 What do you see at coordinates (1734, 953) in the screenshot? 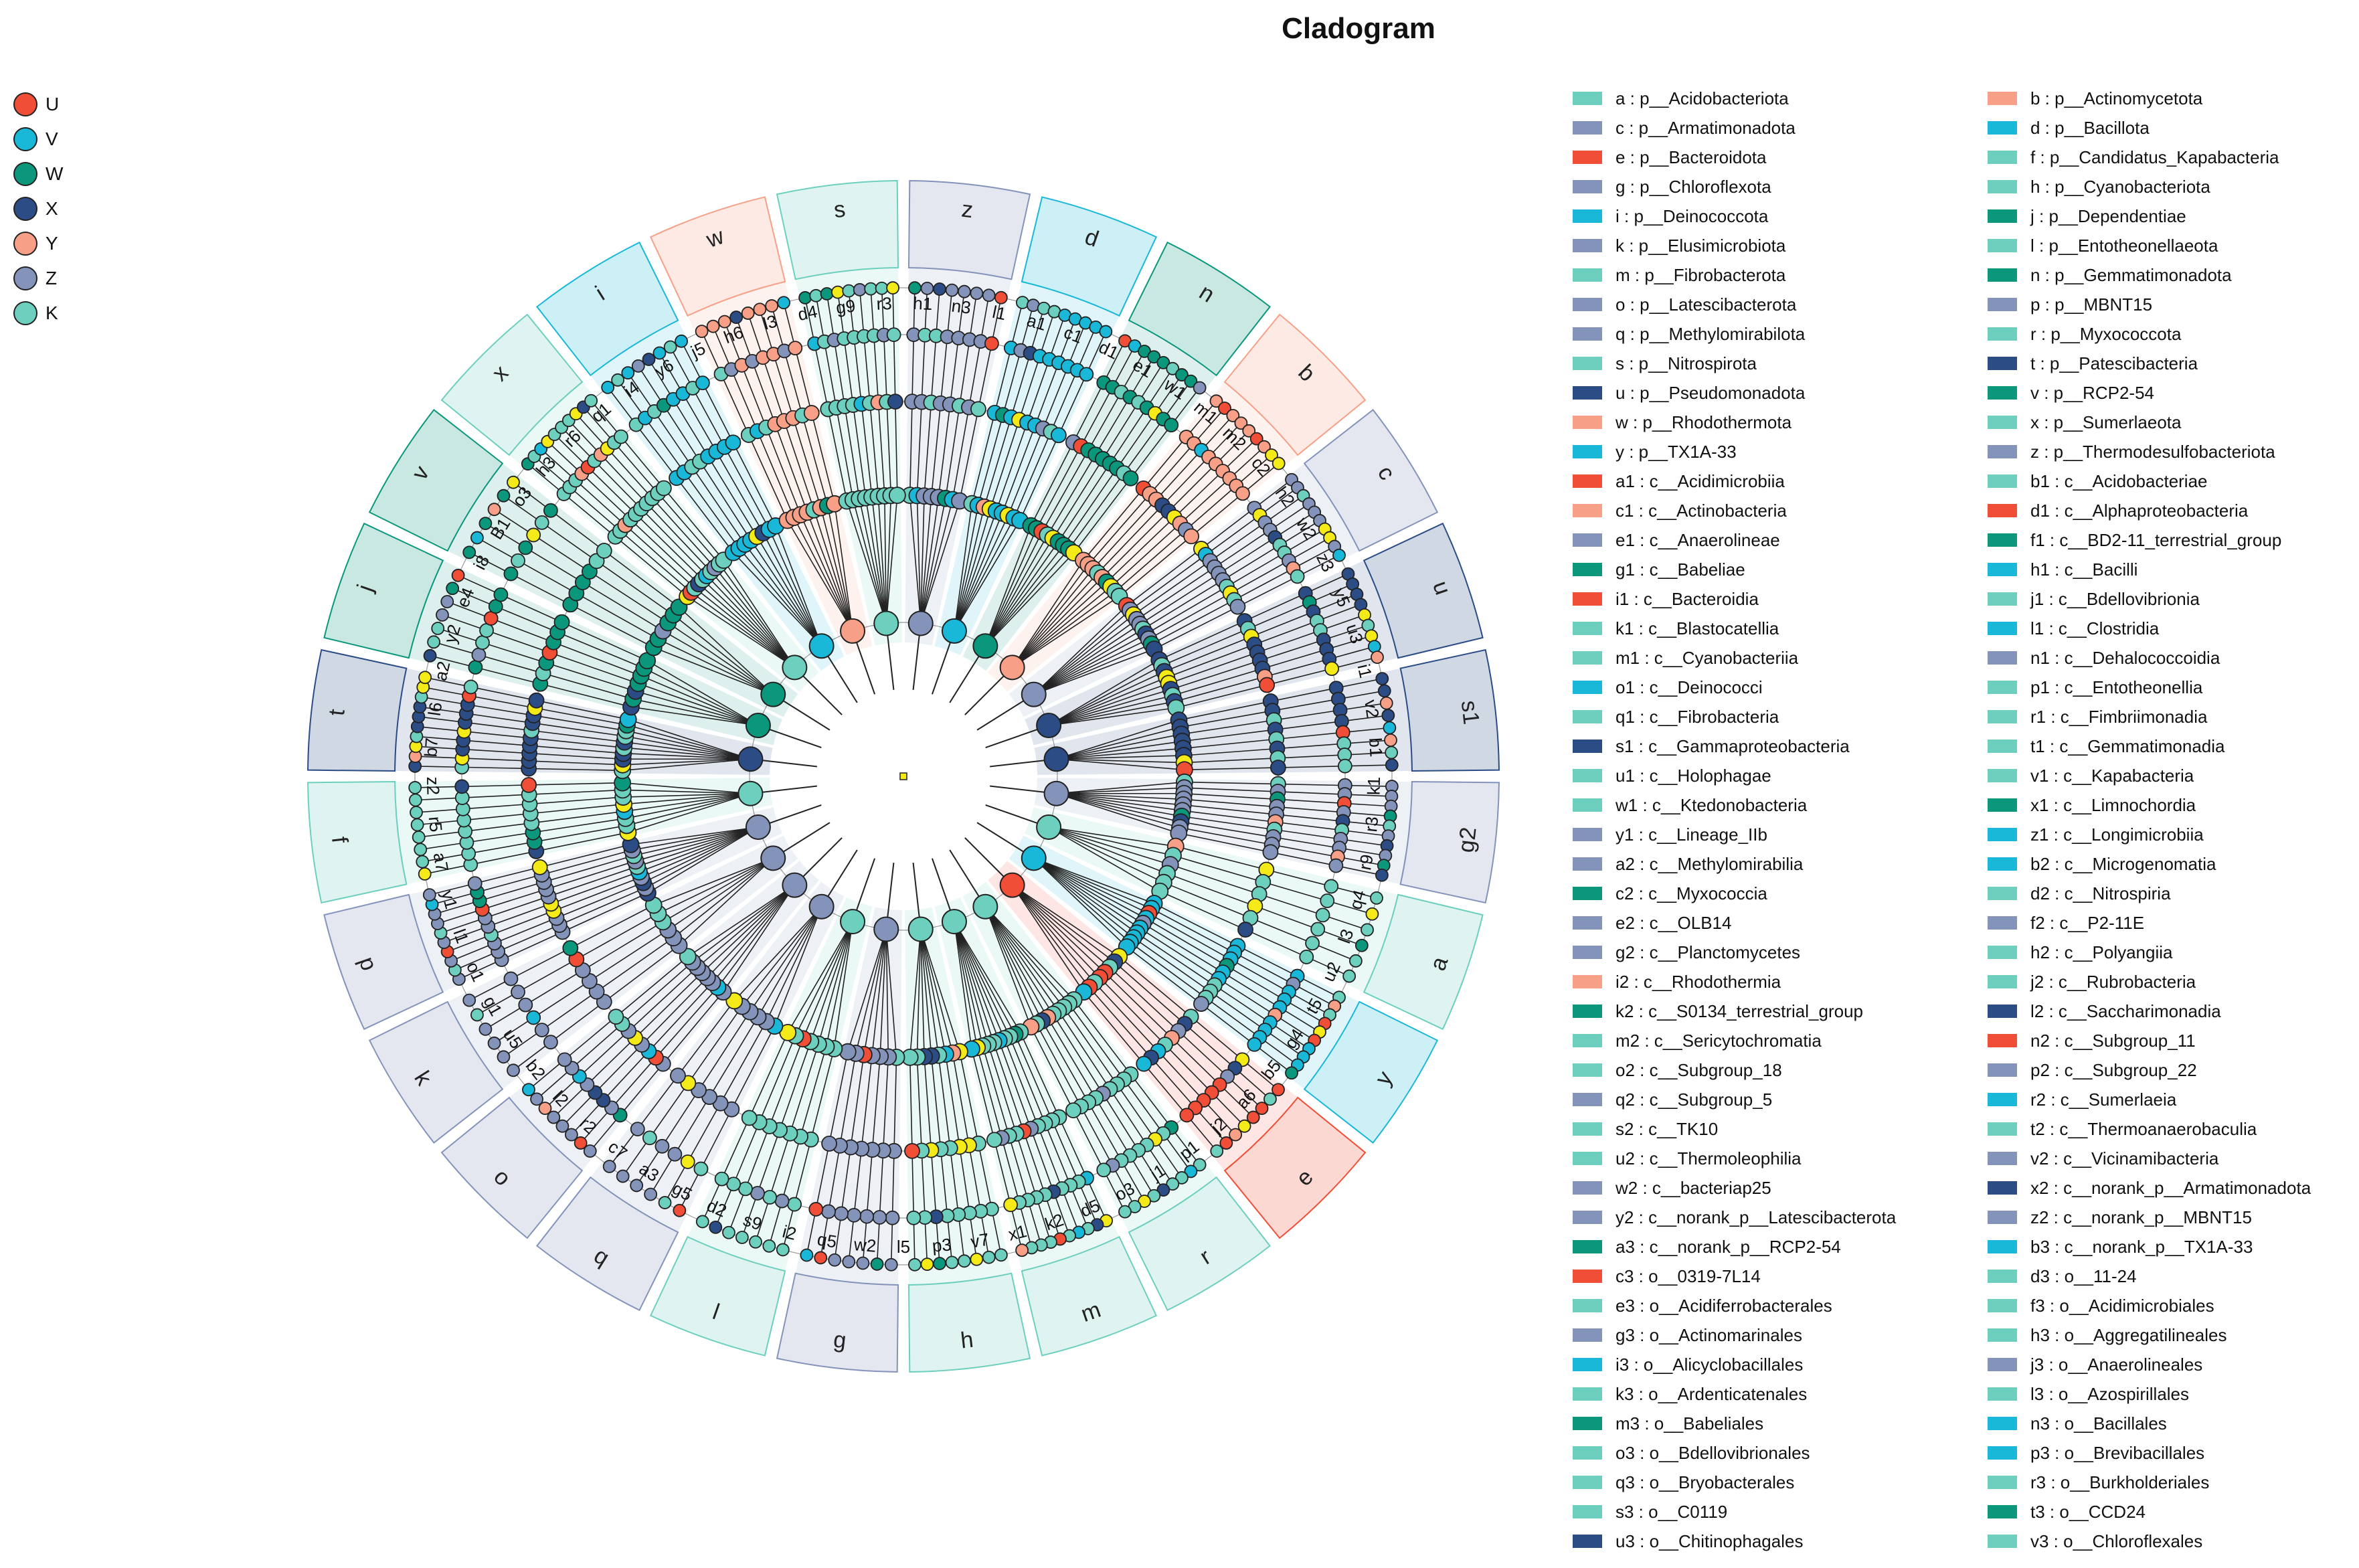
I see `legend-item: g2 : c__Planctomycetes` at bounding box center [1734, 953].